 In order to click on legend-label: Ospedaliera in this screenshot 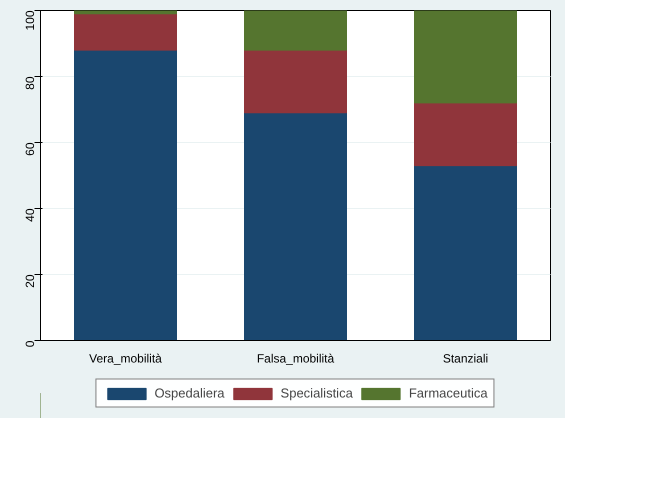, I will do `click(189, 393)`.